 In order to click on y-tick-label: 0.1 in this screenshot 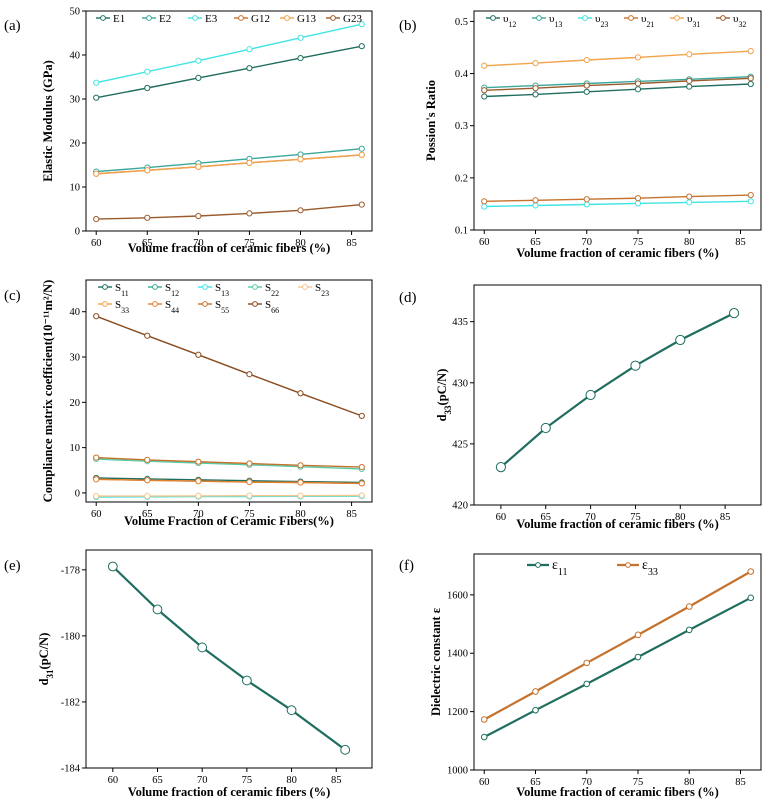, I will do `click(461, 231)`.